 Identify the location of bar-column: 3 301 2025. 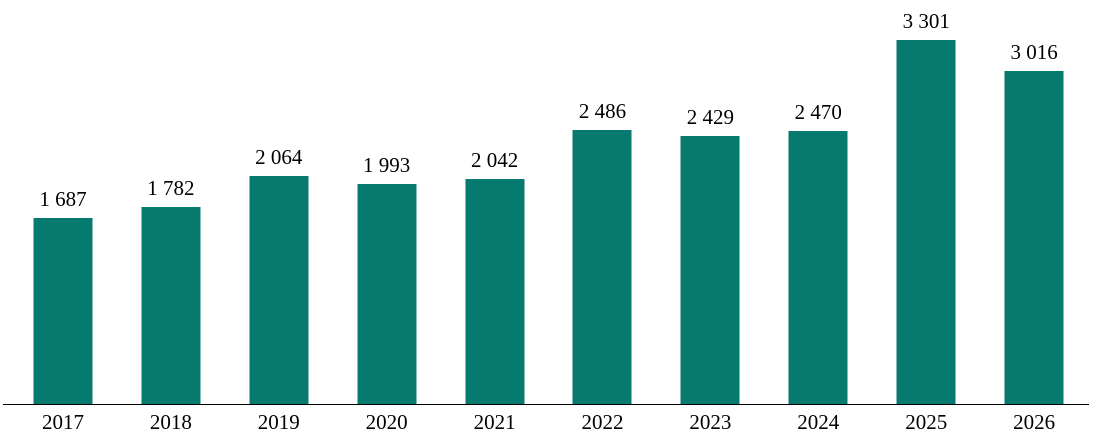
(926, 221).